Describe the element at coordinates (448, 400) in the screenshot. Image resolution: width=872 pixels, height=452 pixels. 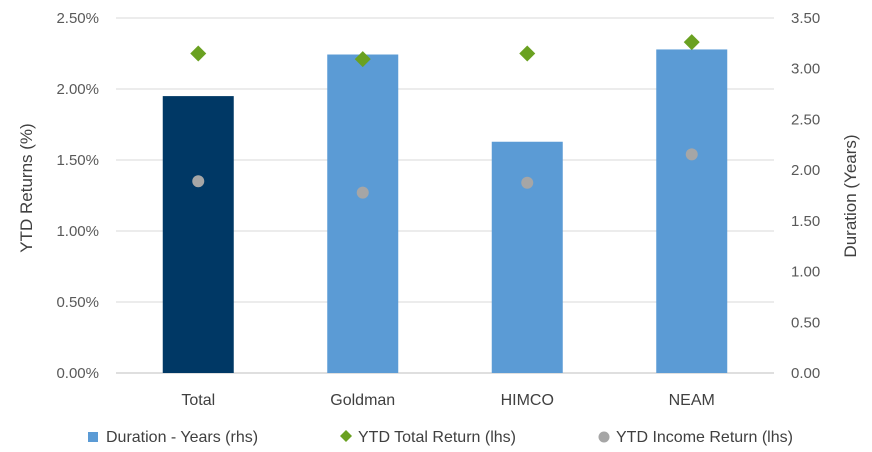
I see `category-labels: Total Goldman HIMCO NEAM` at that location.